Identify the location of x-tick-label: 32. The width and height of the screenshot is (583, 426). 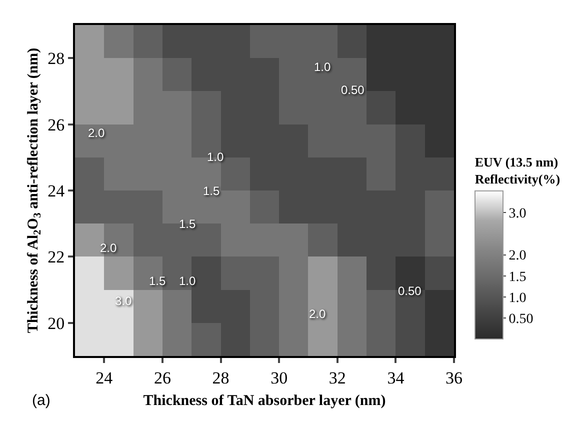
(337, 378).